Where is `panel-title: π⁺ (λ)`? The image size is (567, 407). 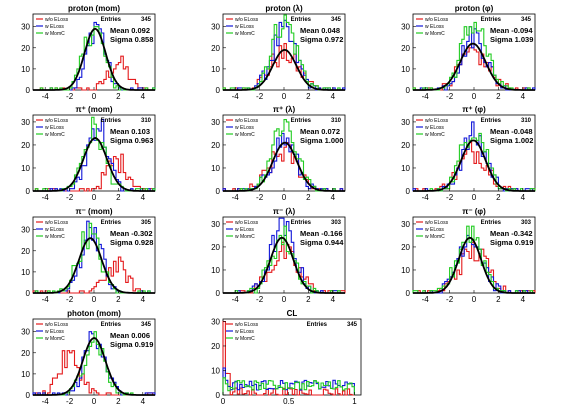 panel-title: π⁺ (λ) is located at coordinates (284, 109).